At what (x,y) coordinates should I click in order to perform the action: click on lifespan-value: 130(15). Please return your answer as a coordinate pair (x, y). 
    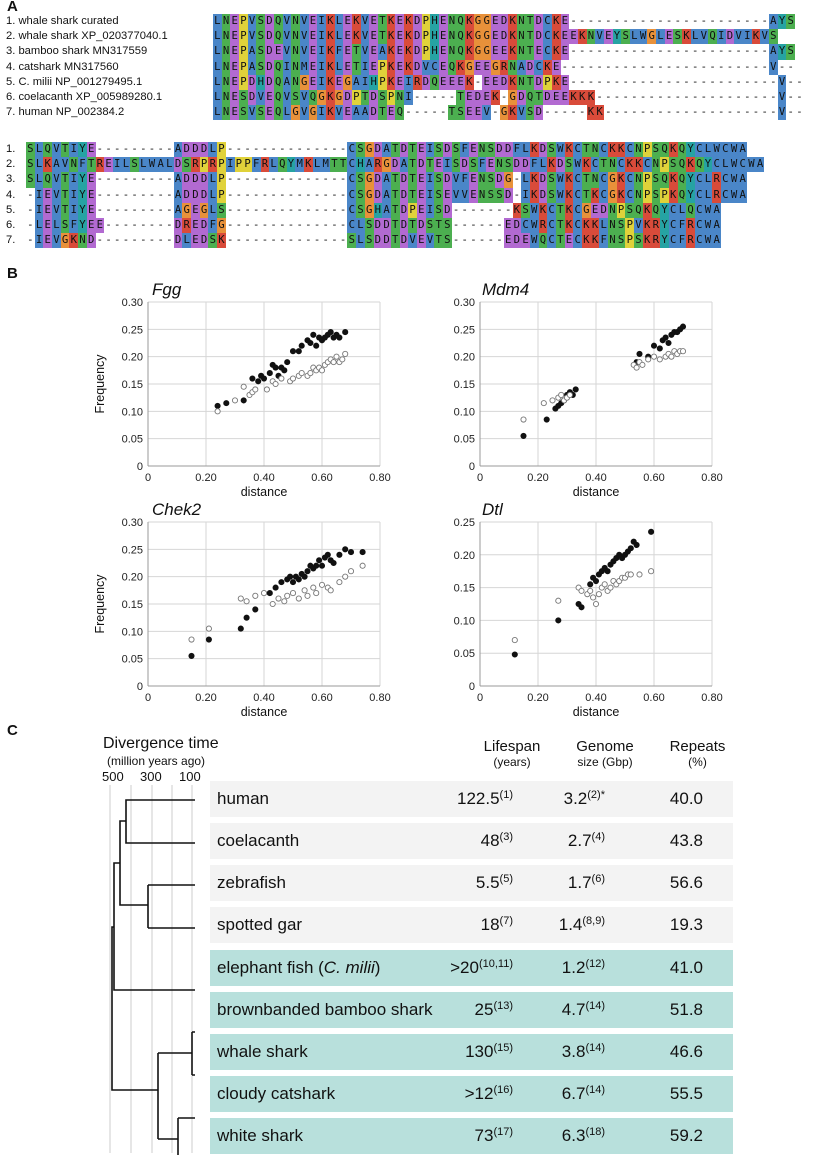
    Looking at the image, I should click on (489, 1051).